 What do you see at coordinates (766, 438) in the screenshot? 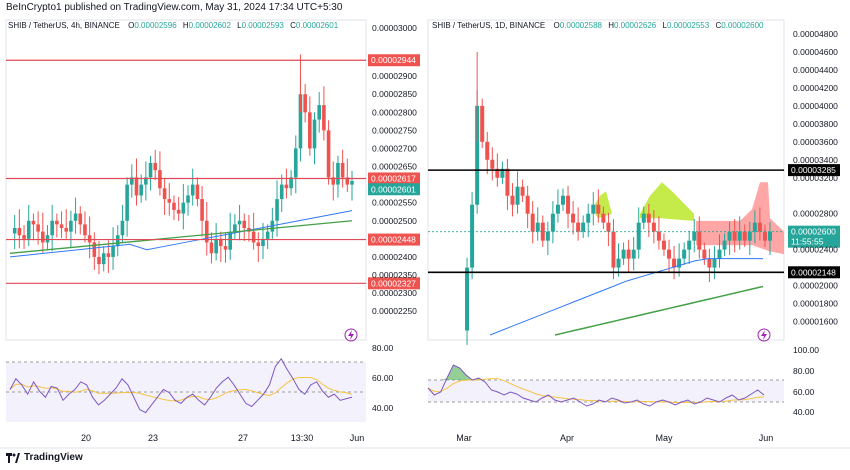
I see `right-x-tick: Jun` at bounding box center [766, 438].